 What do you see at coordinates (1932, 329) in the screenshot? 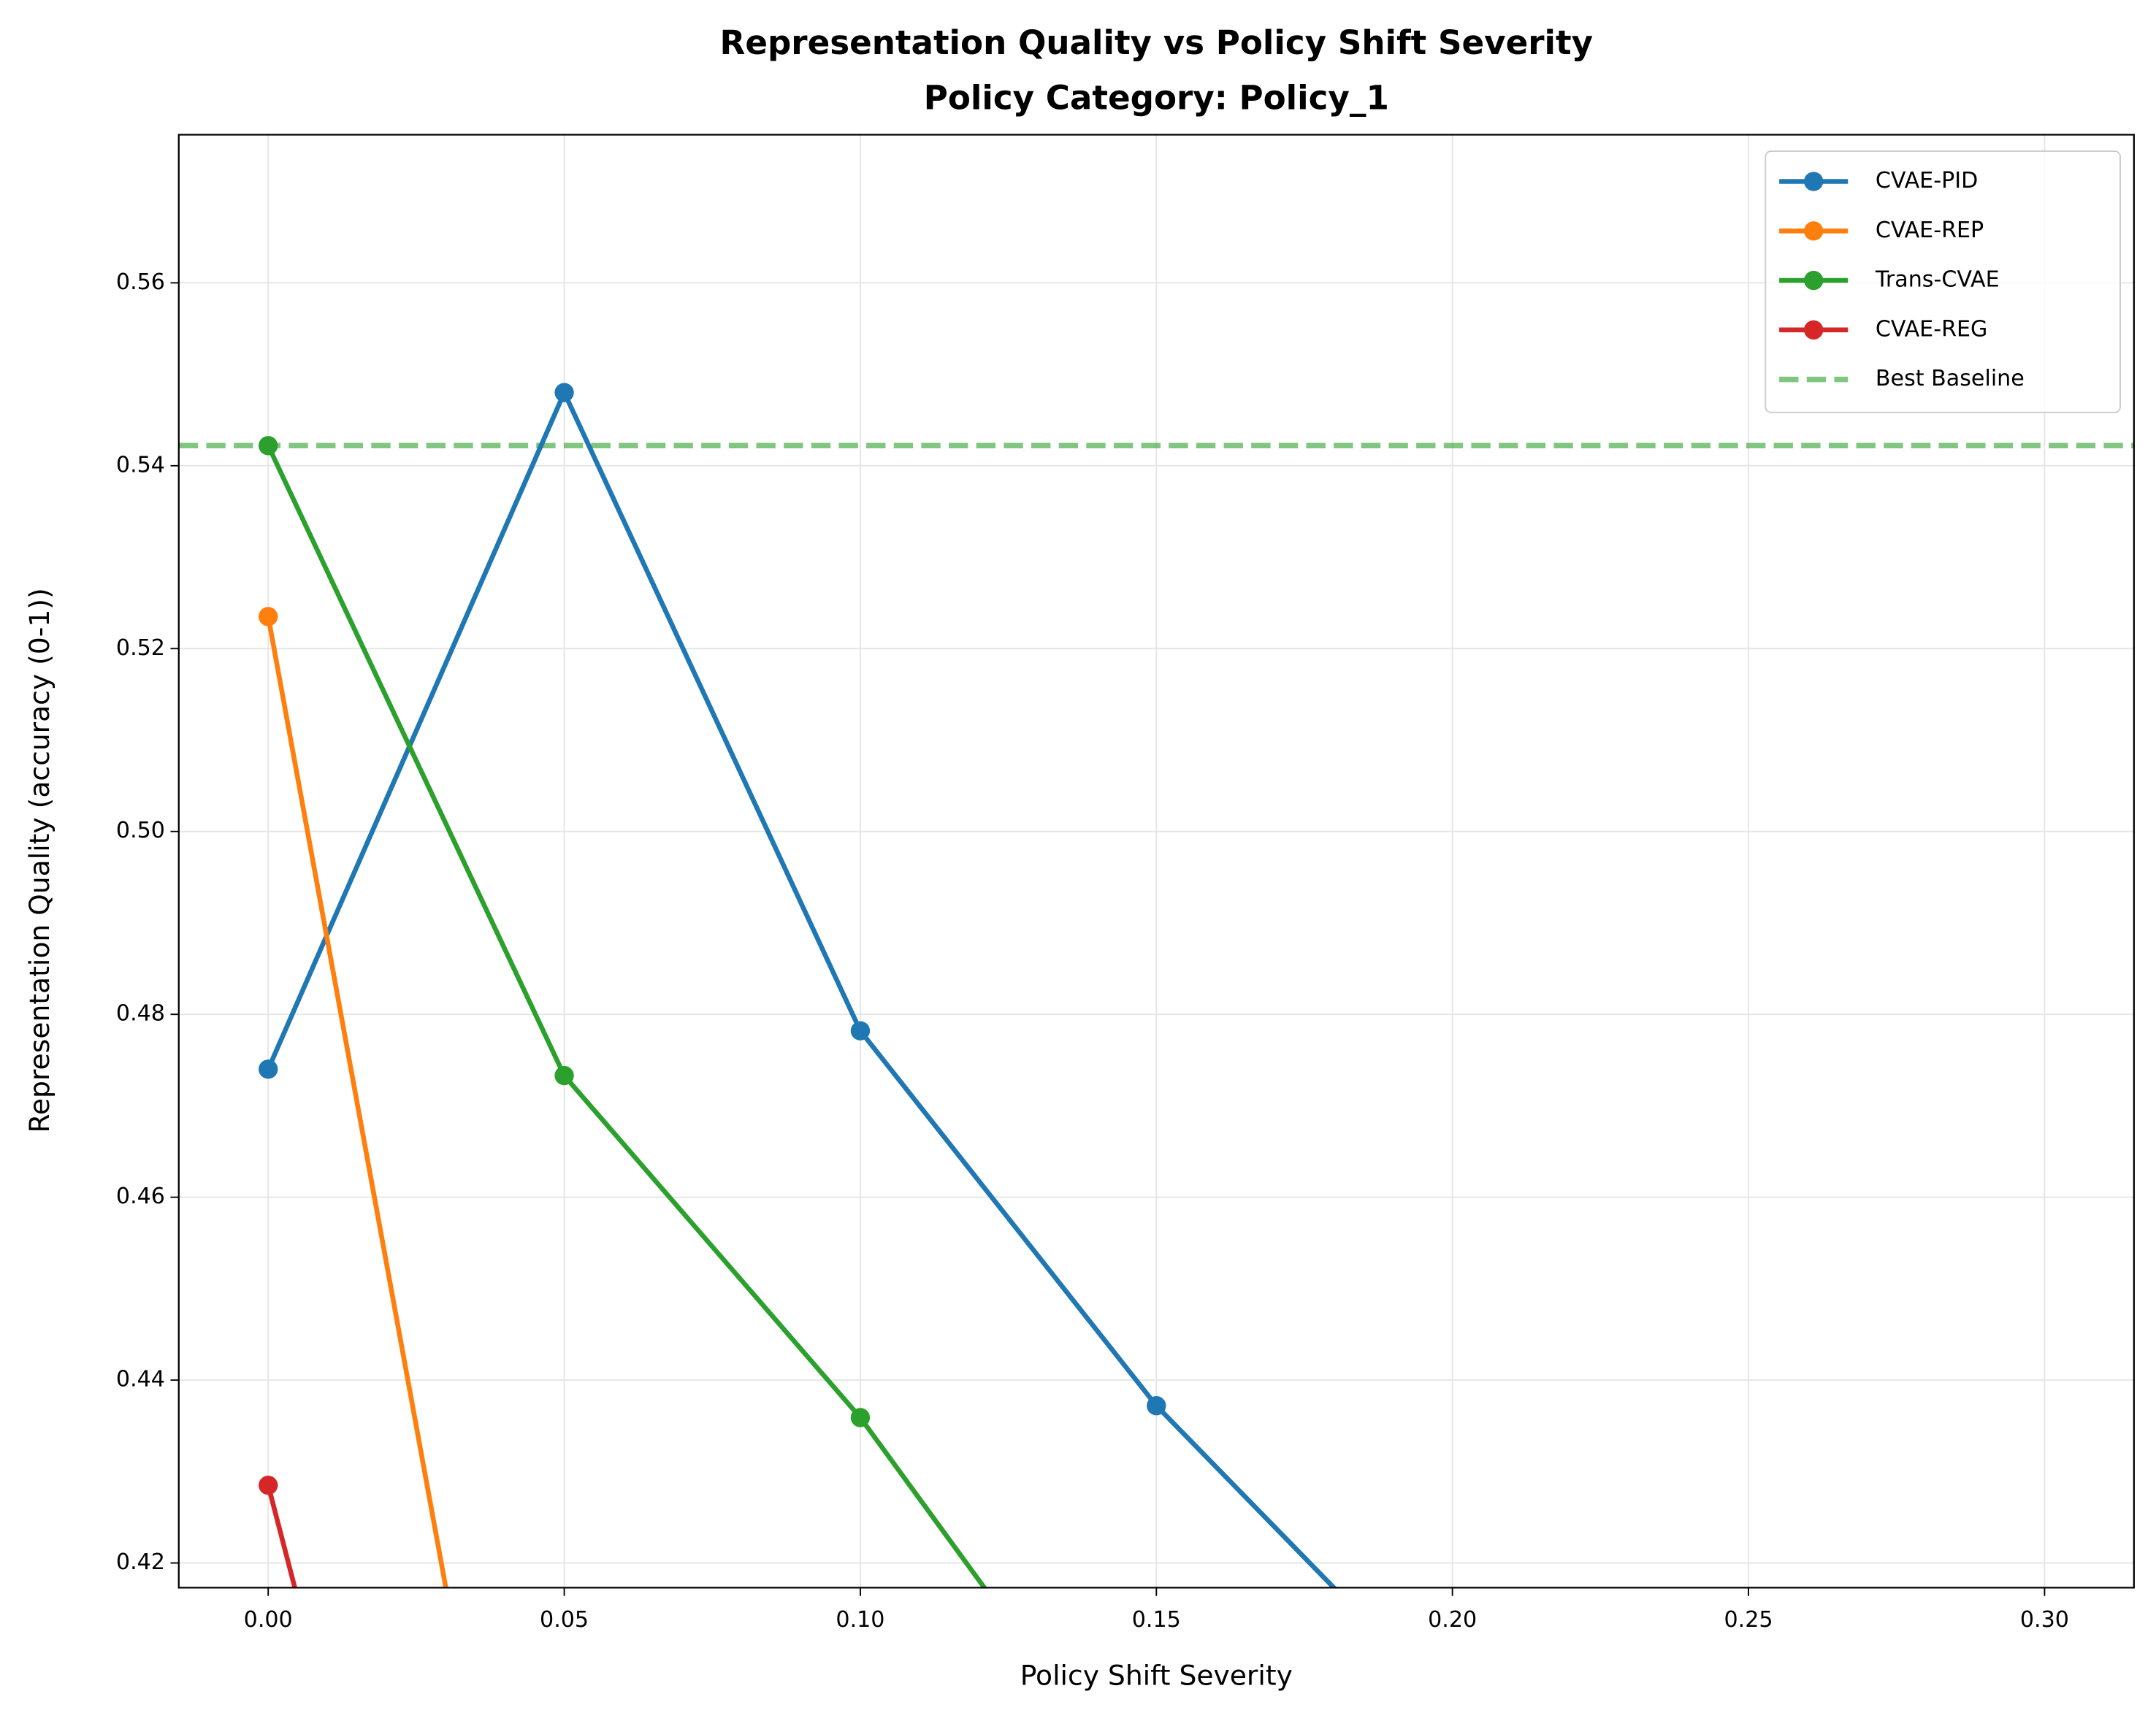
I see `legend-label: CVAE-REG` at bounding box center [1932, 329].